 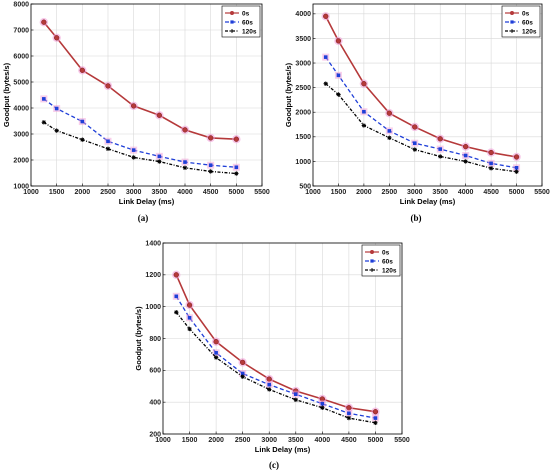 What do you see at coordinates (349, 440) in the screenshot?
I see `x-tick-label: 4500` at bounding box center [349, 440].